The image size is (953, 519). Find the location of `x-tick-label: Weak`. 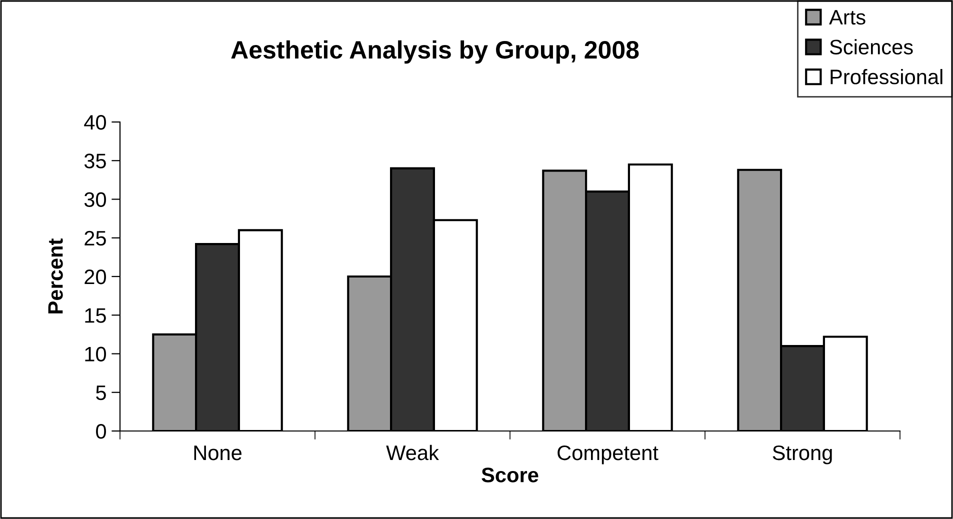

x-tick-label: Weak is located at coordinates (412, 452).